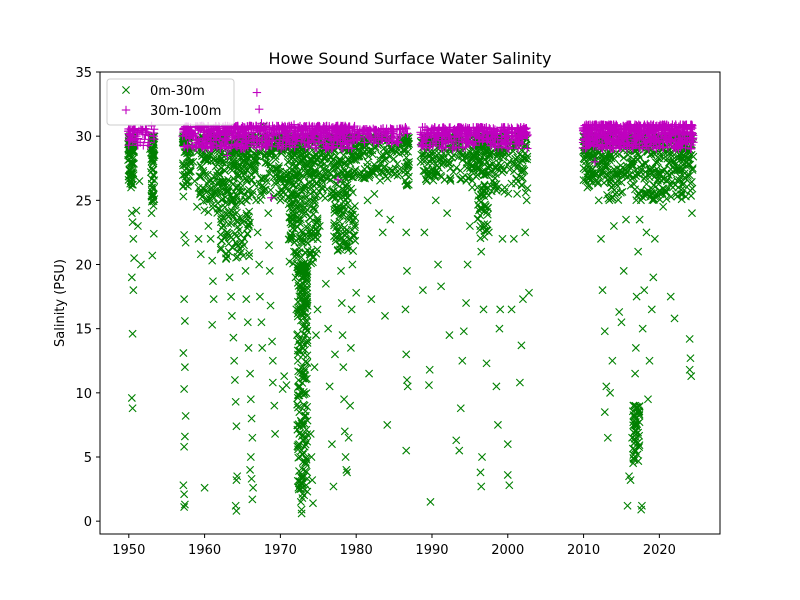 This screenshot has width=800, height=600. Describe the element at coordinates (83, 330) in the screenshot. I see `y-tick-label: 15` at that location.